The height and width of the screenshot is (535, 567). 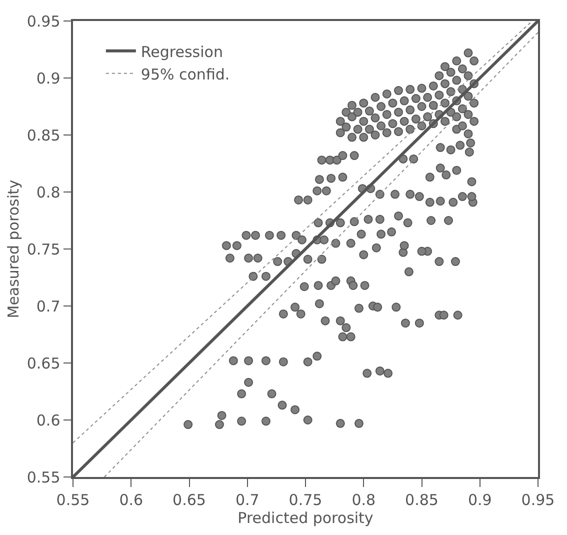 I want to click on x-axis-title: Predicted porosity, so click(x=306, y=517).